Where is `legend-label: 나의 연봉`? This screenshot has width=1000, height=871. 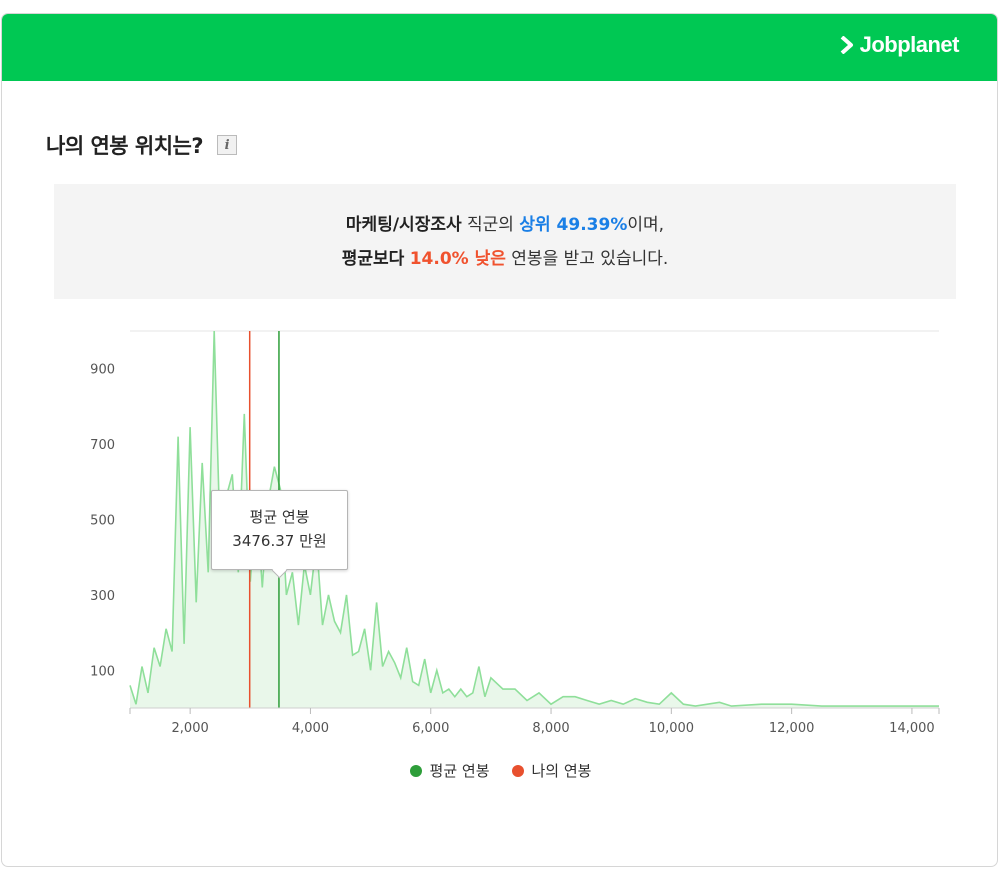
legend-label: 나의 연봉 is located at coordinates (561, 771).